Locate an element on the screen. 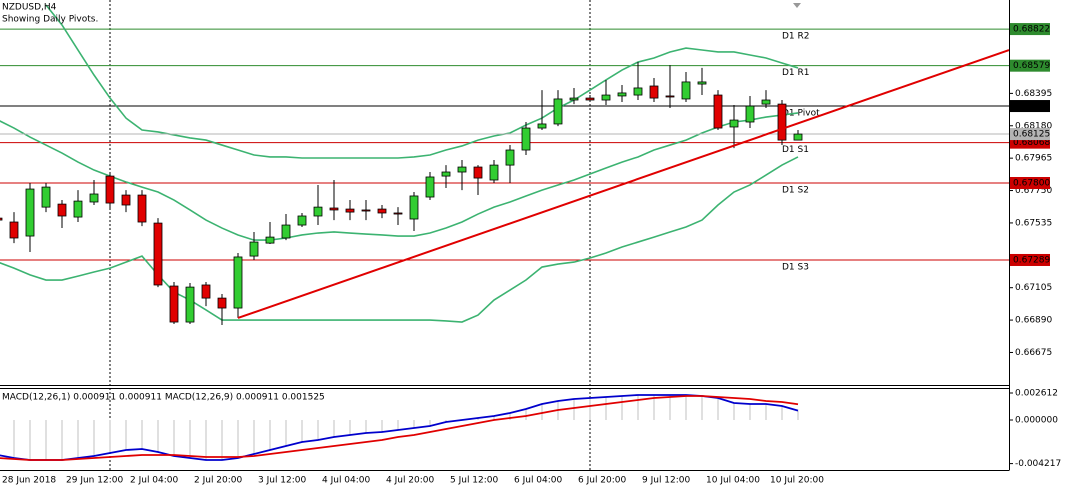  x-tick-label: 29 Jun 12:00 is located at coordinates (94, 481).